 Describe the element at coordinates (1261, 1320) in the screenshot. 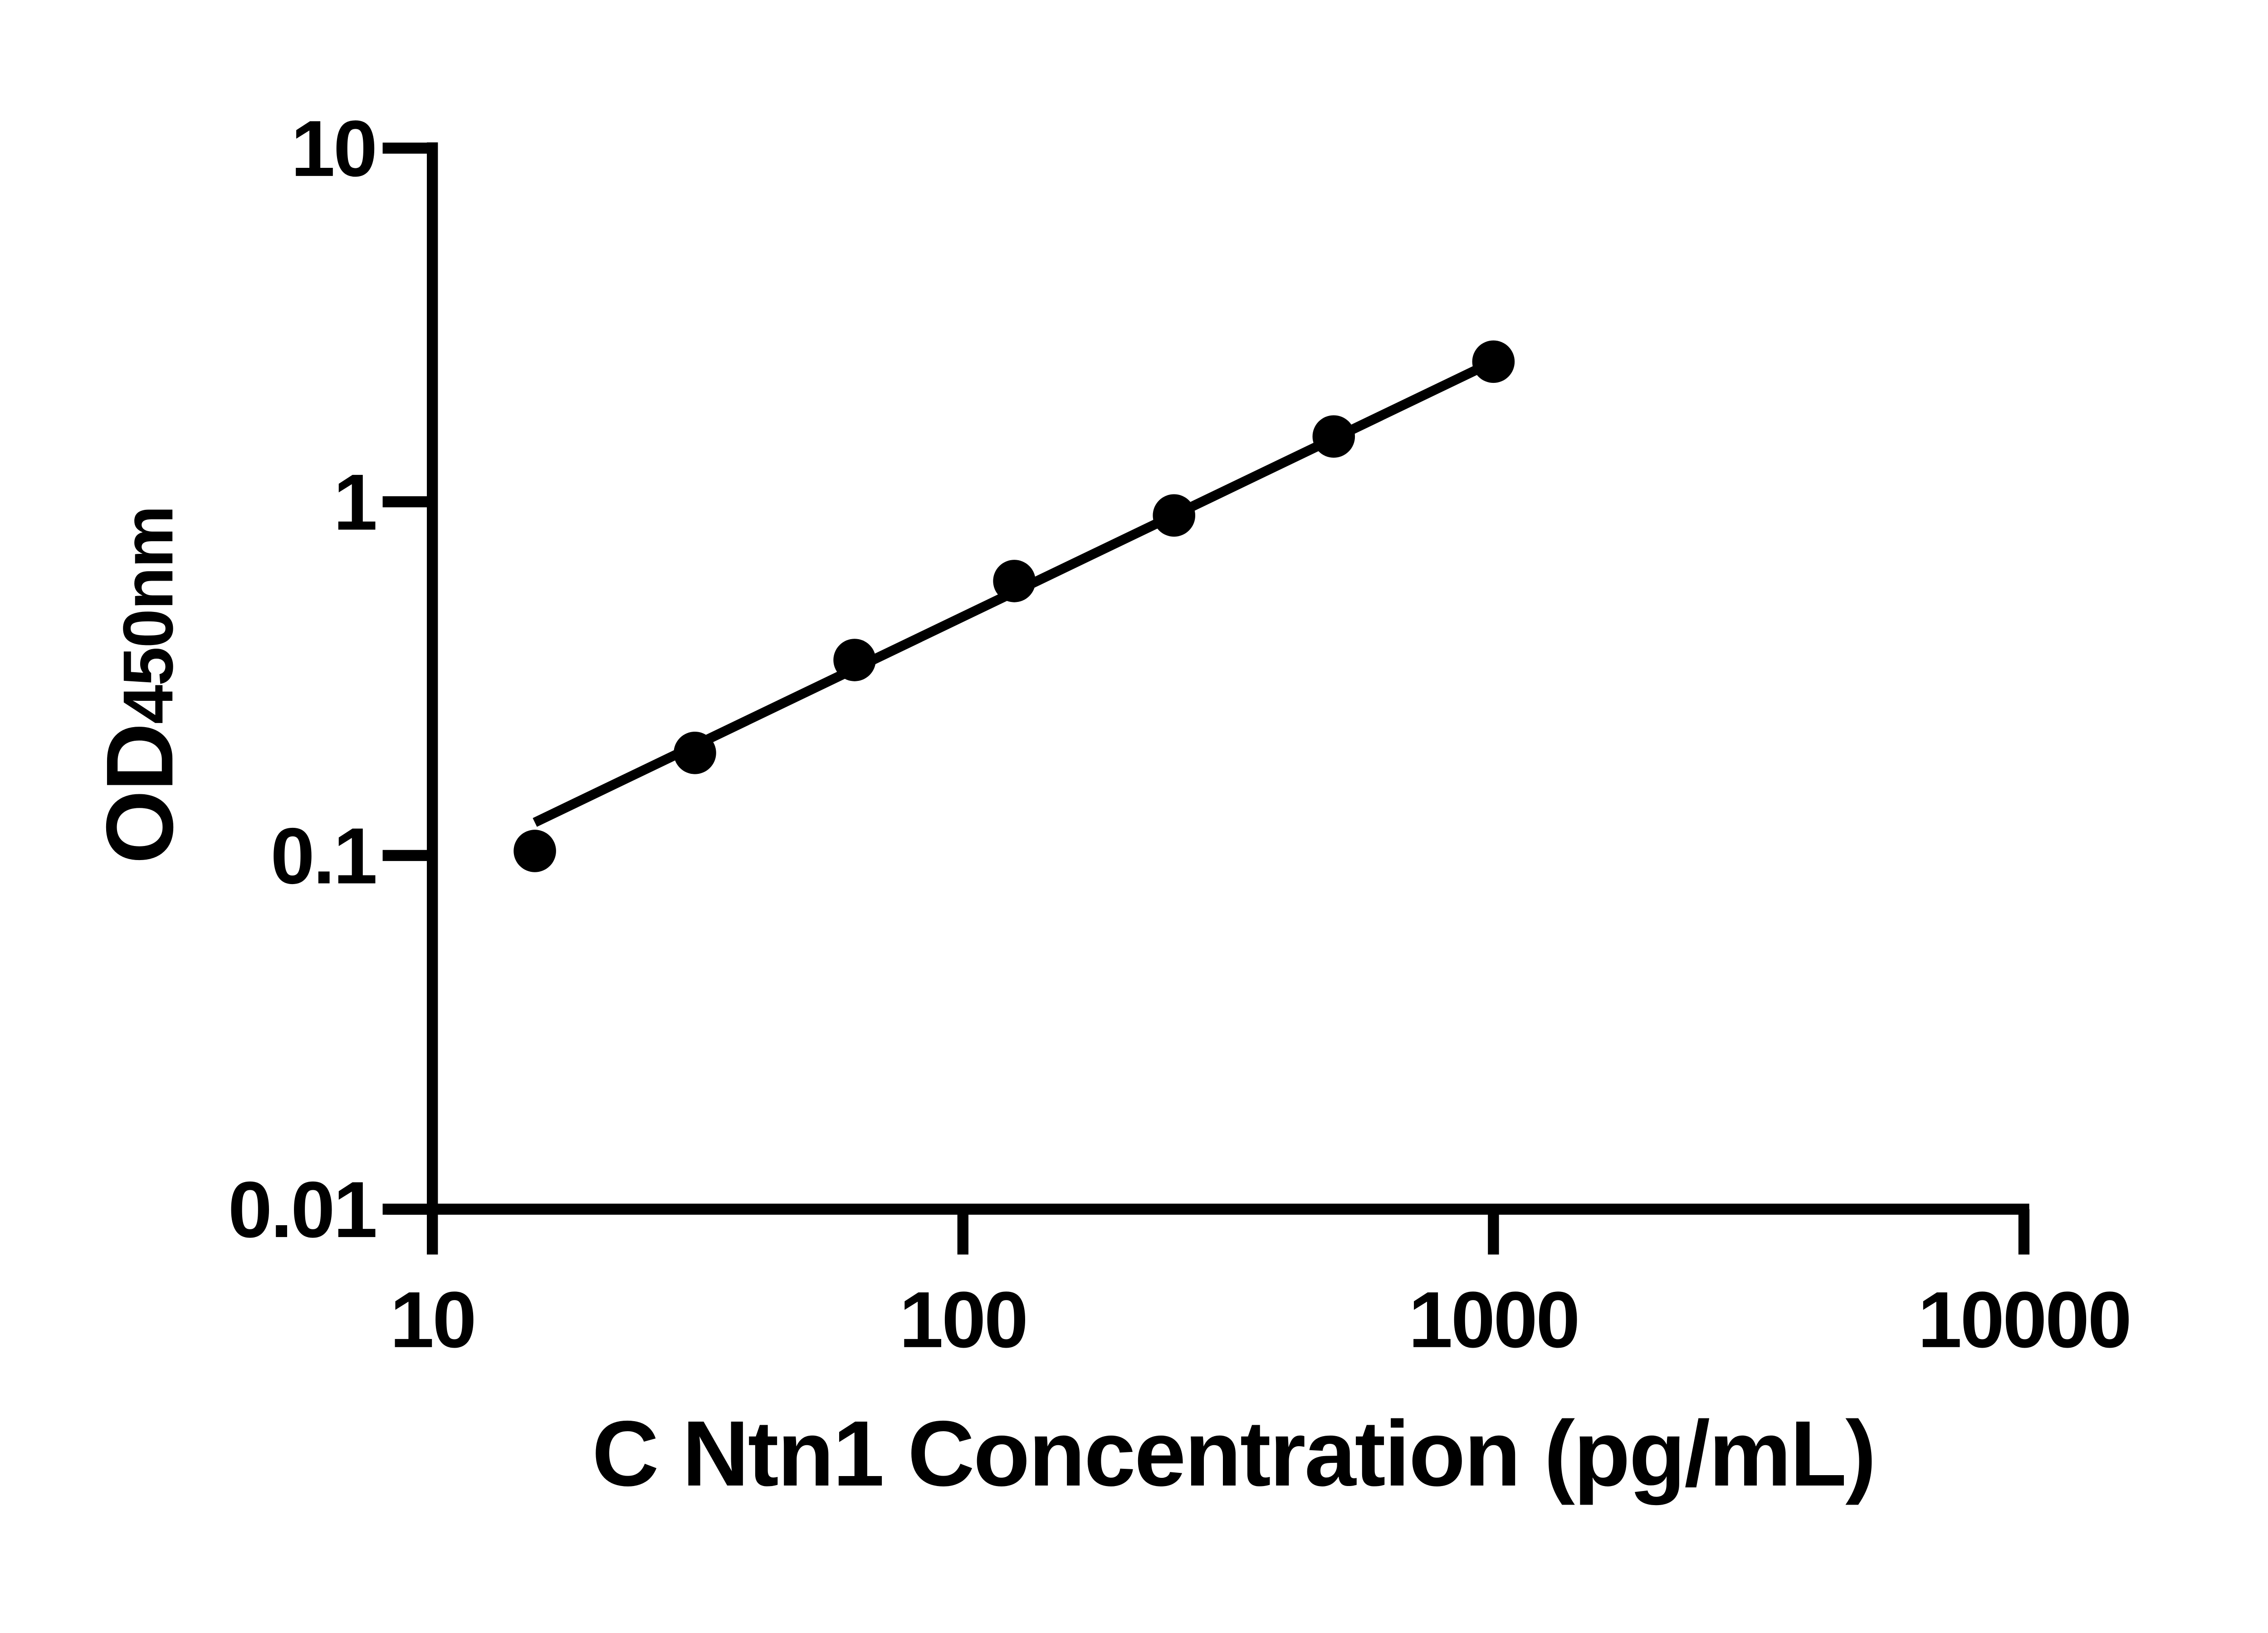

I see `x-axis-tick-labels: 10 100 1000 10000` at that location.